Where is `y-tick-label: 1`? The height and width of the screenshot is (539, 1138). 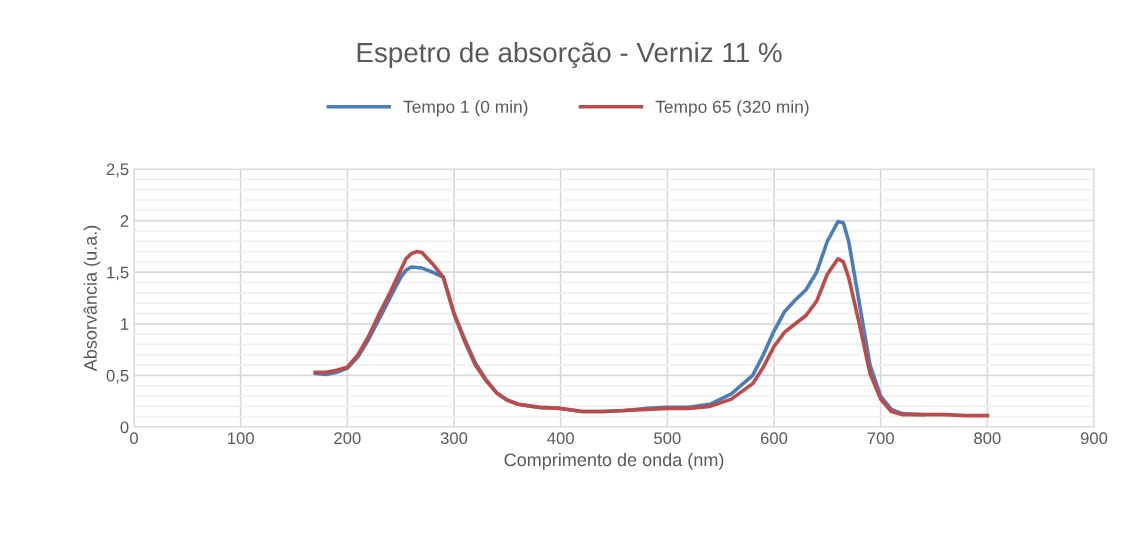
y-tick-label: 1 is located at coordinates (125, 324).